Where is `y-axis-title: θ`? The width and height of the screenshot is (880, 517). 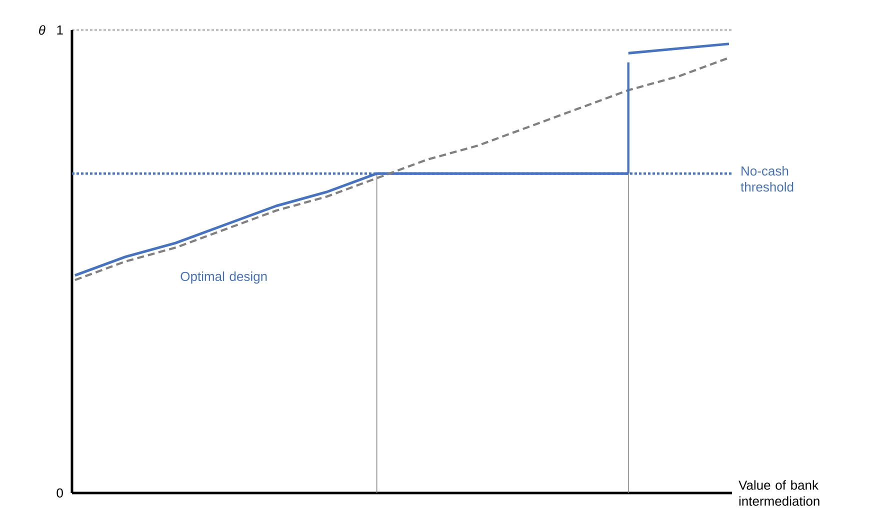 y-axis-title: θ is located at coordinates (42, 30).